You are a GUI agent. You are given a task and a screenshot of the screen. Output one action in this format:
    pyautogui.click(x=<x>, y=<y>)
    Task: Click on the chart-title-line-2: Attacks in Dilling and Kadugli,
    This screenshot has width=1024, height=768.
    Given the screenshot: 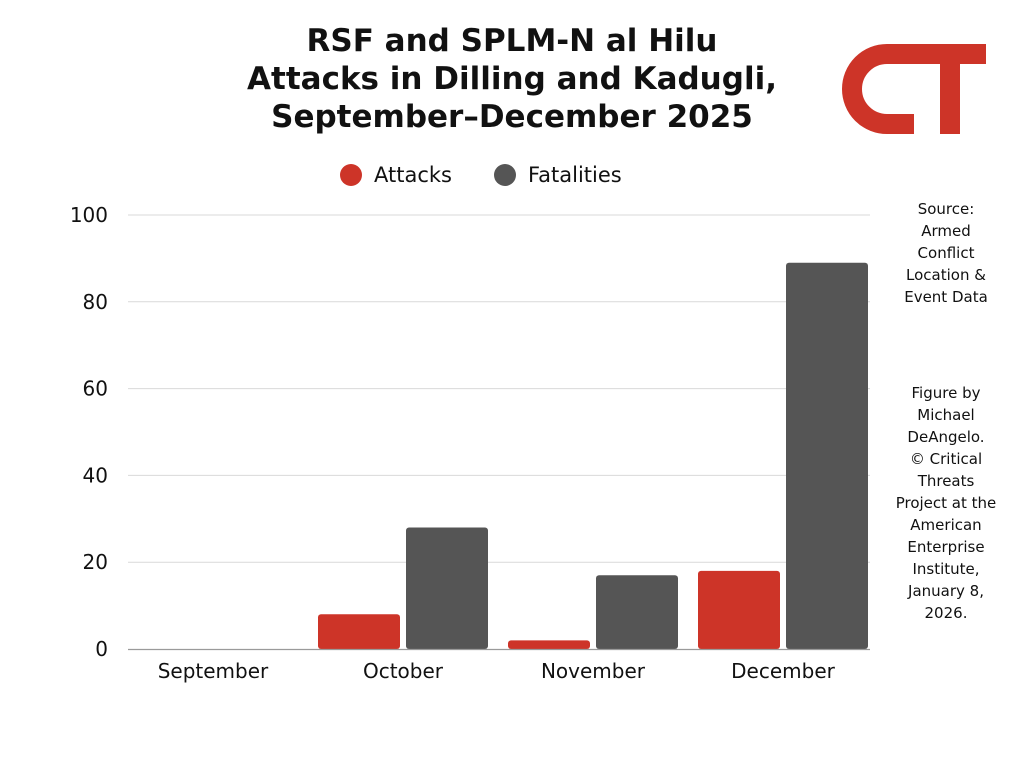 What is the action you would take?
    pyautogui.click(x=512, y=79)
    